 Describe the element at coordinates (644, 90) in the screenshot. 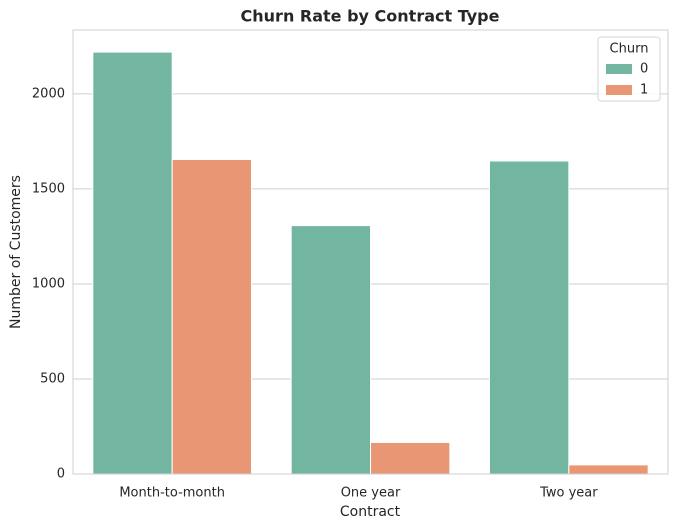

I see `legend-label: 1` at that location.